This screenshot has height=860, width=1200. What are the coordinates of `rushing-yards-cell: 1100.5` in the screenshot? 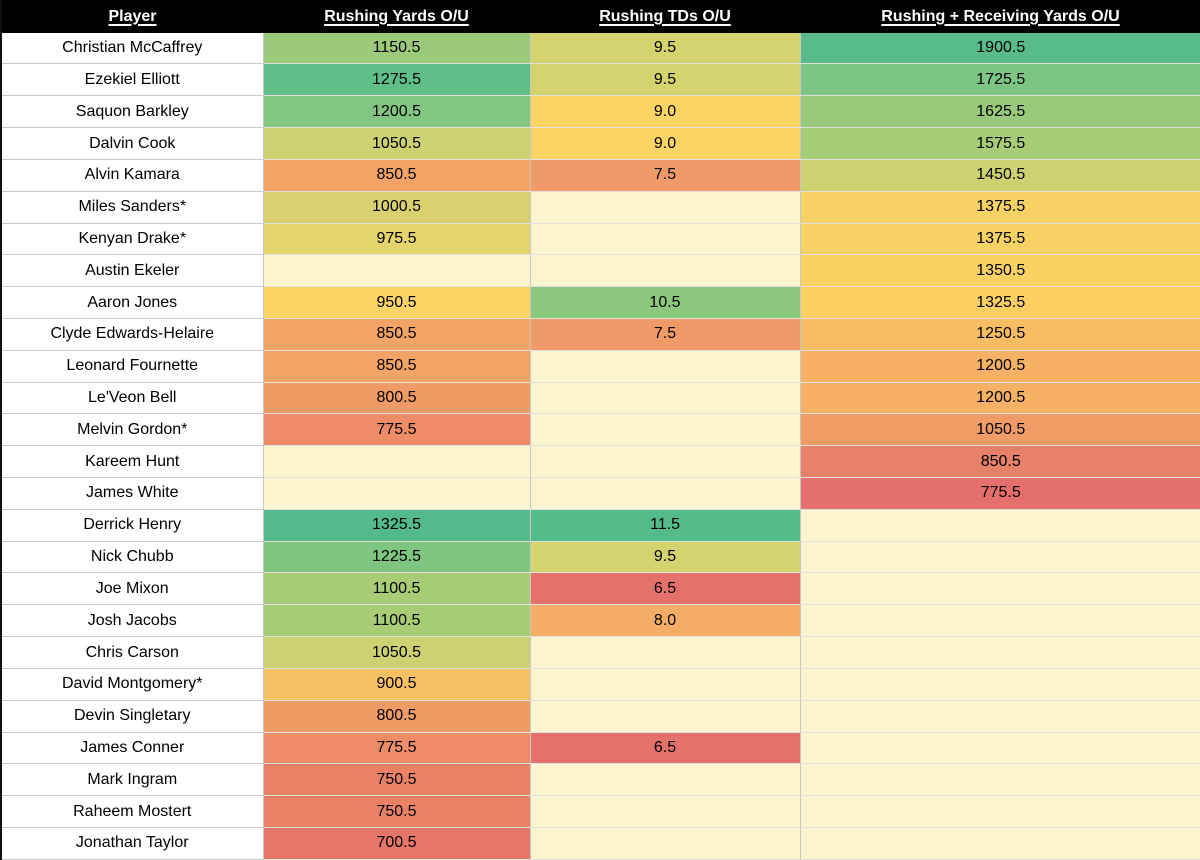 It's located at (396, 589).